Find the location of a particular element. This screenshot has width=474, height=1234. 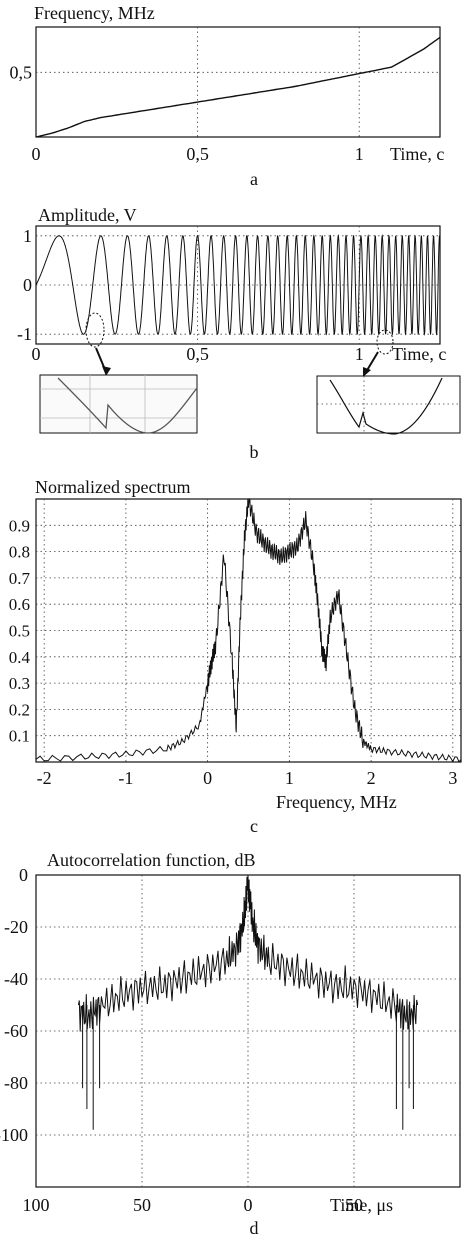

panel-a: Frequency, MHz 0 0,5 1 0,5 Time, c a is located at coordinates (227, 96).